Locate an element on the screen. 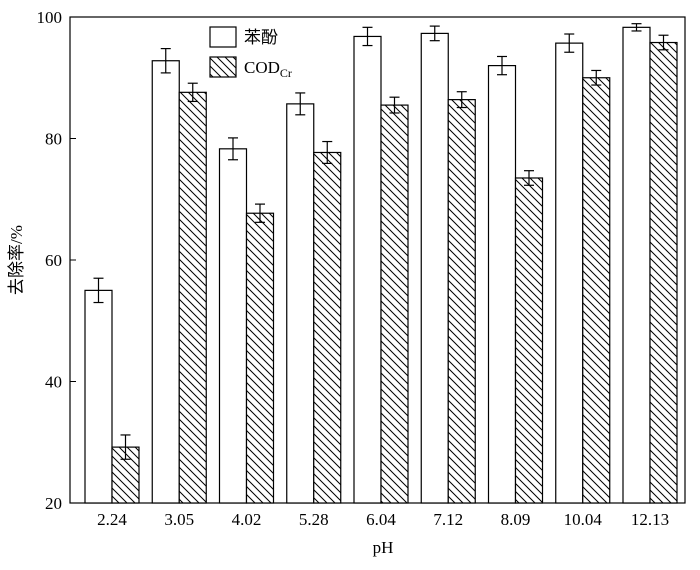 The image size is (700, 570). x-tick-label: 6.04 is located at coordinates (381, 519).